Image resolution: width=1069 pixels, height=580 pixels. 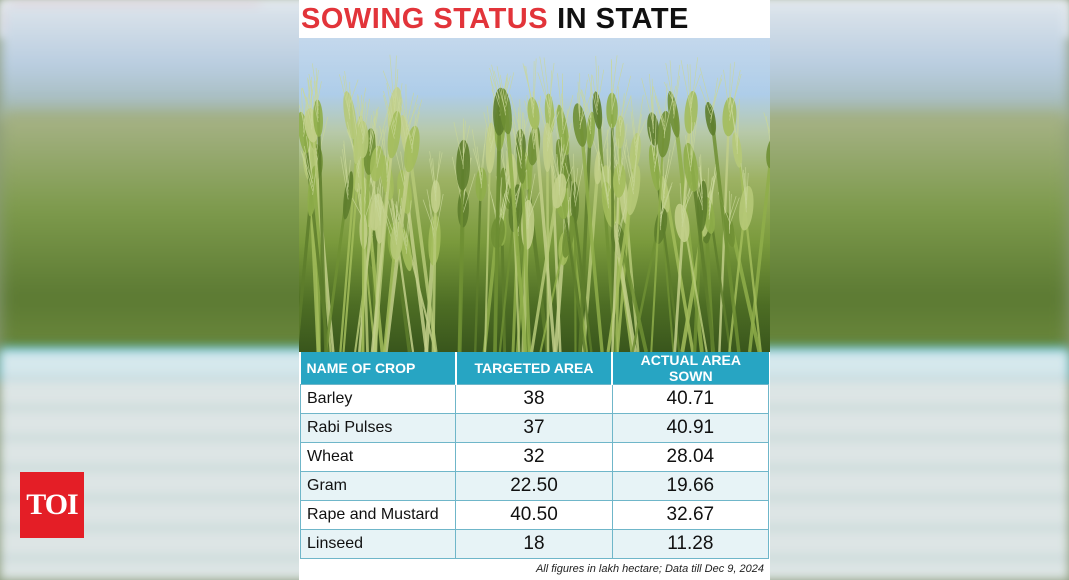 I want to click on targeted-area: 22.50, so click(x=534, y=486).